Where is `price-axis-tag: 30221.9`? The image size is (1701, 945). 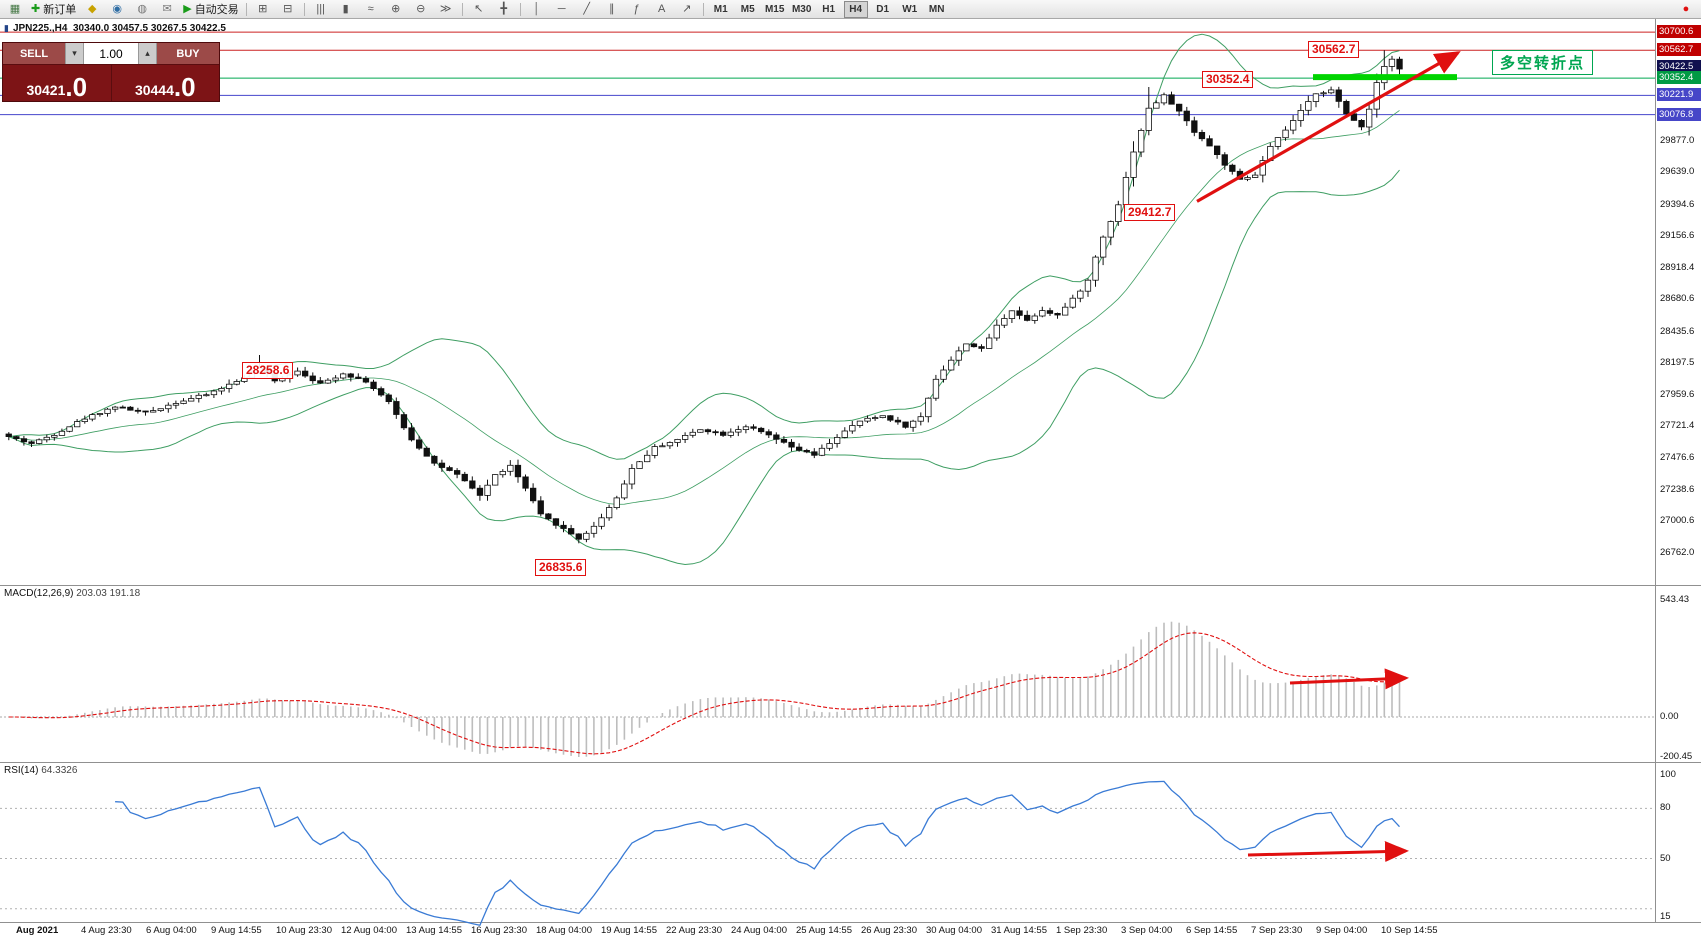
price-axis-tag: 30221.9 is located at coordinates (1679, 95).